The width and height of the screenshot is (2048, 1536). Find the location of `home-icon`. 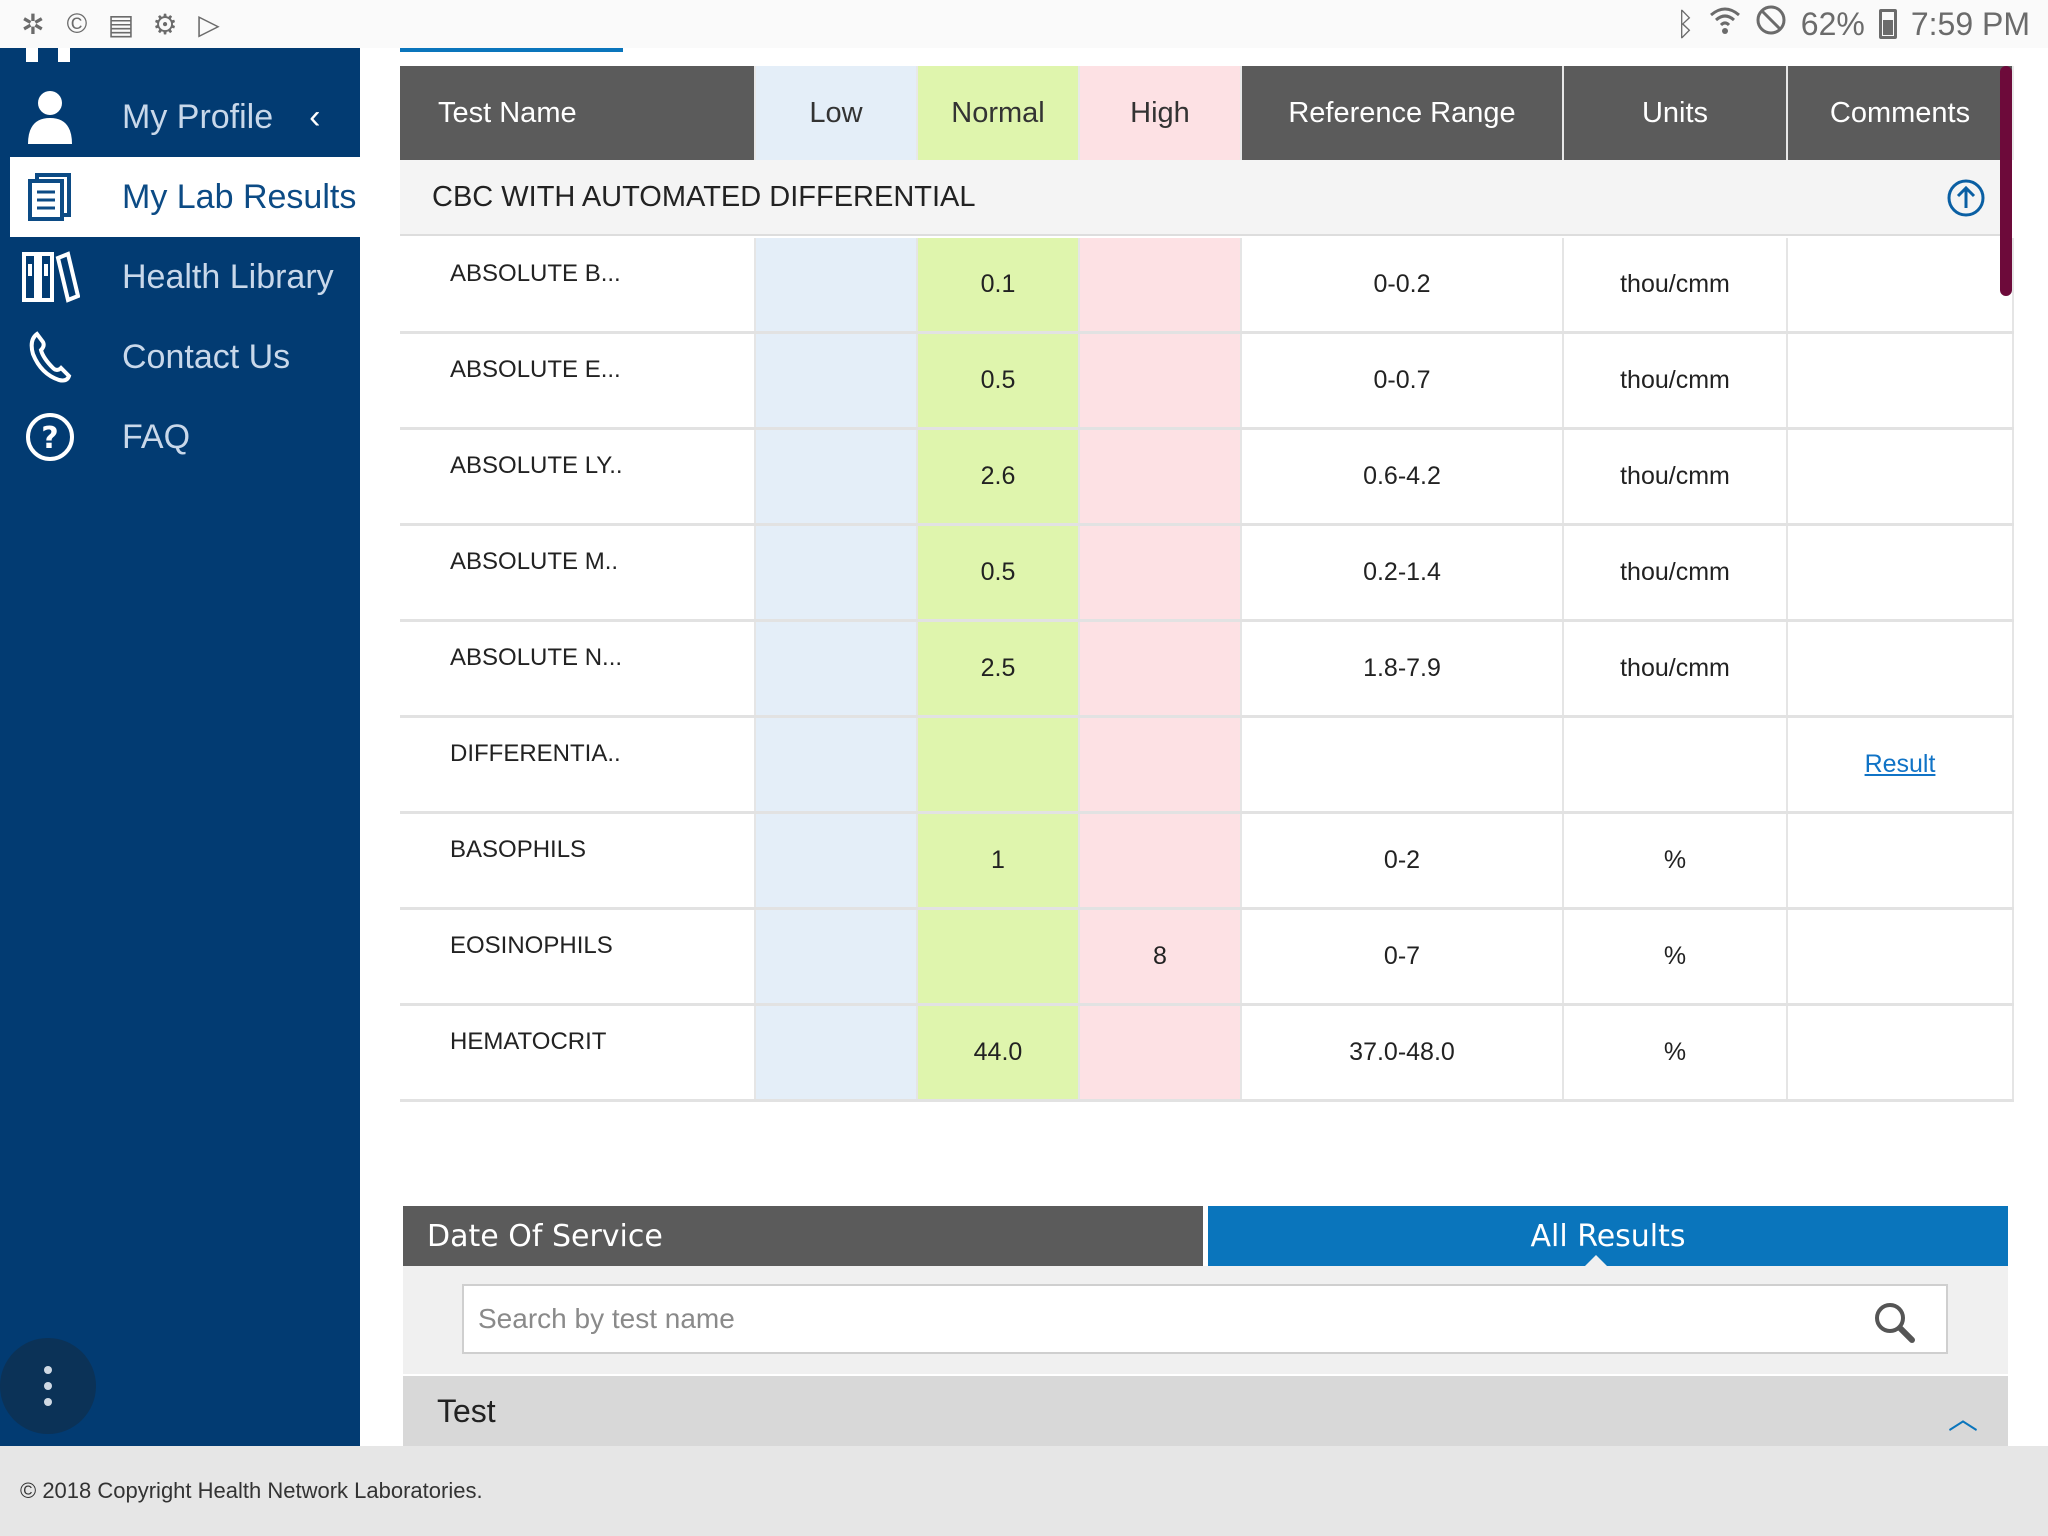

home-icon is located at coordinates (48, 55).